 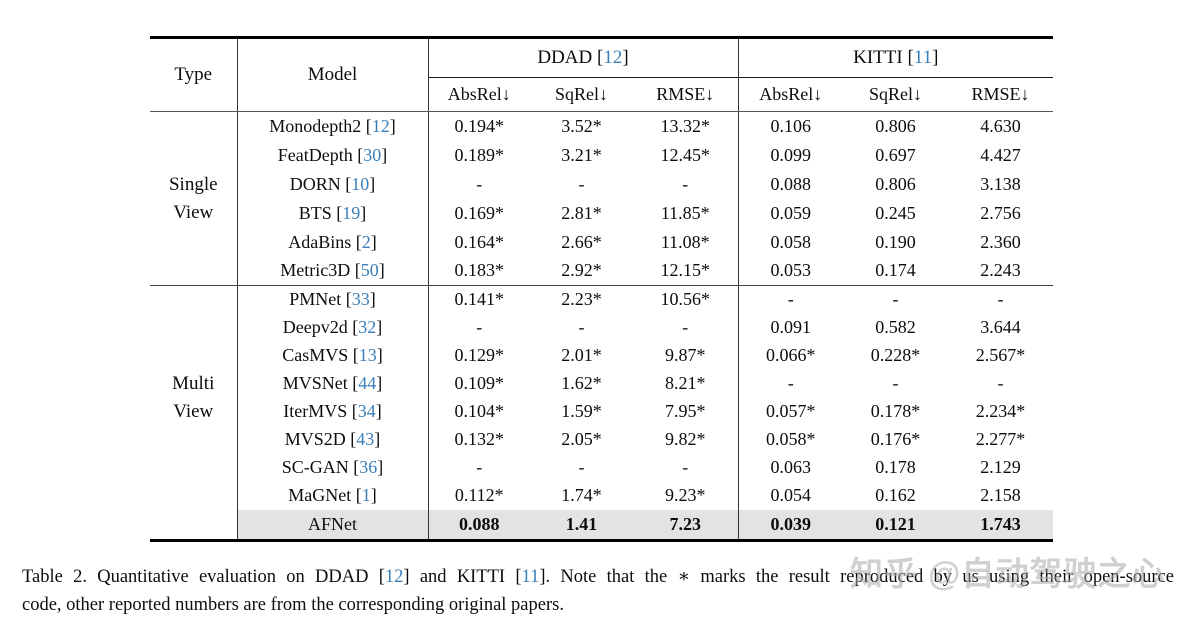 I want to click on model-name: CasMVS [13], so click(x=332, y=355).